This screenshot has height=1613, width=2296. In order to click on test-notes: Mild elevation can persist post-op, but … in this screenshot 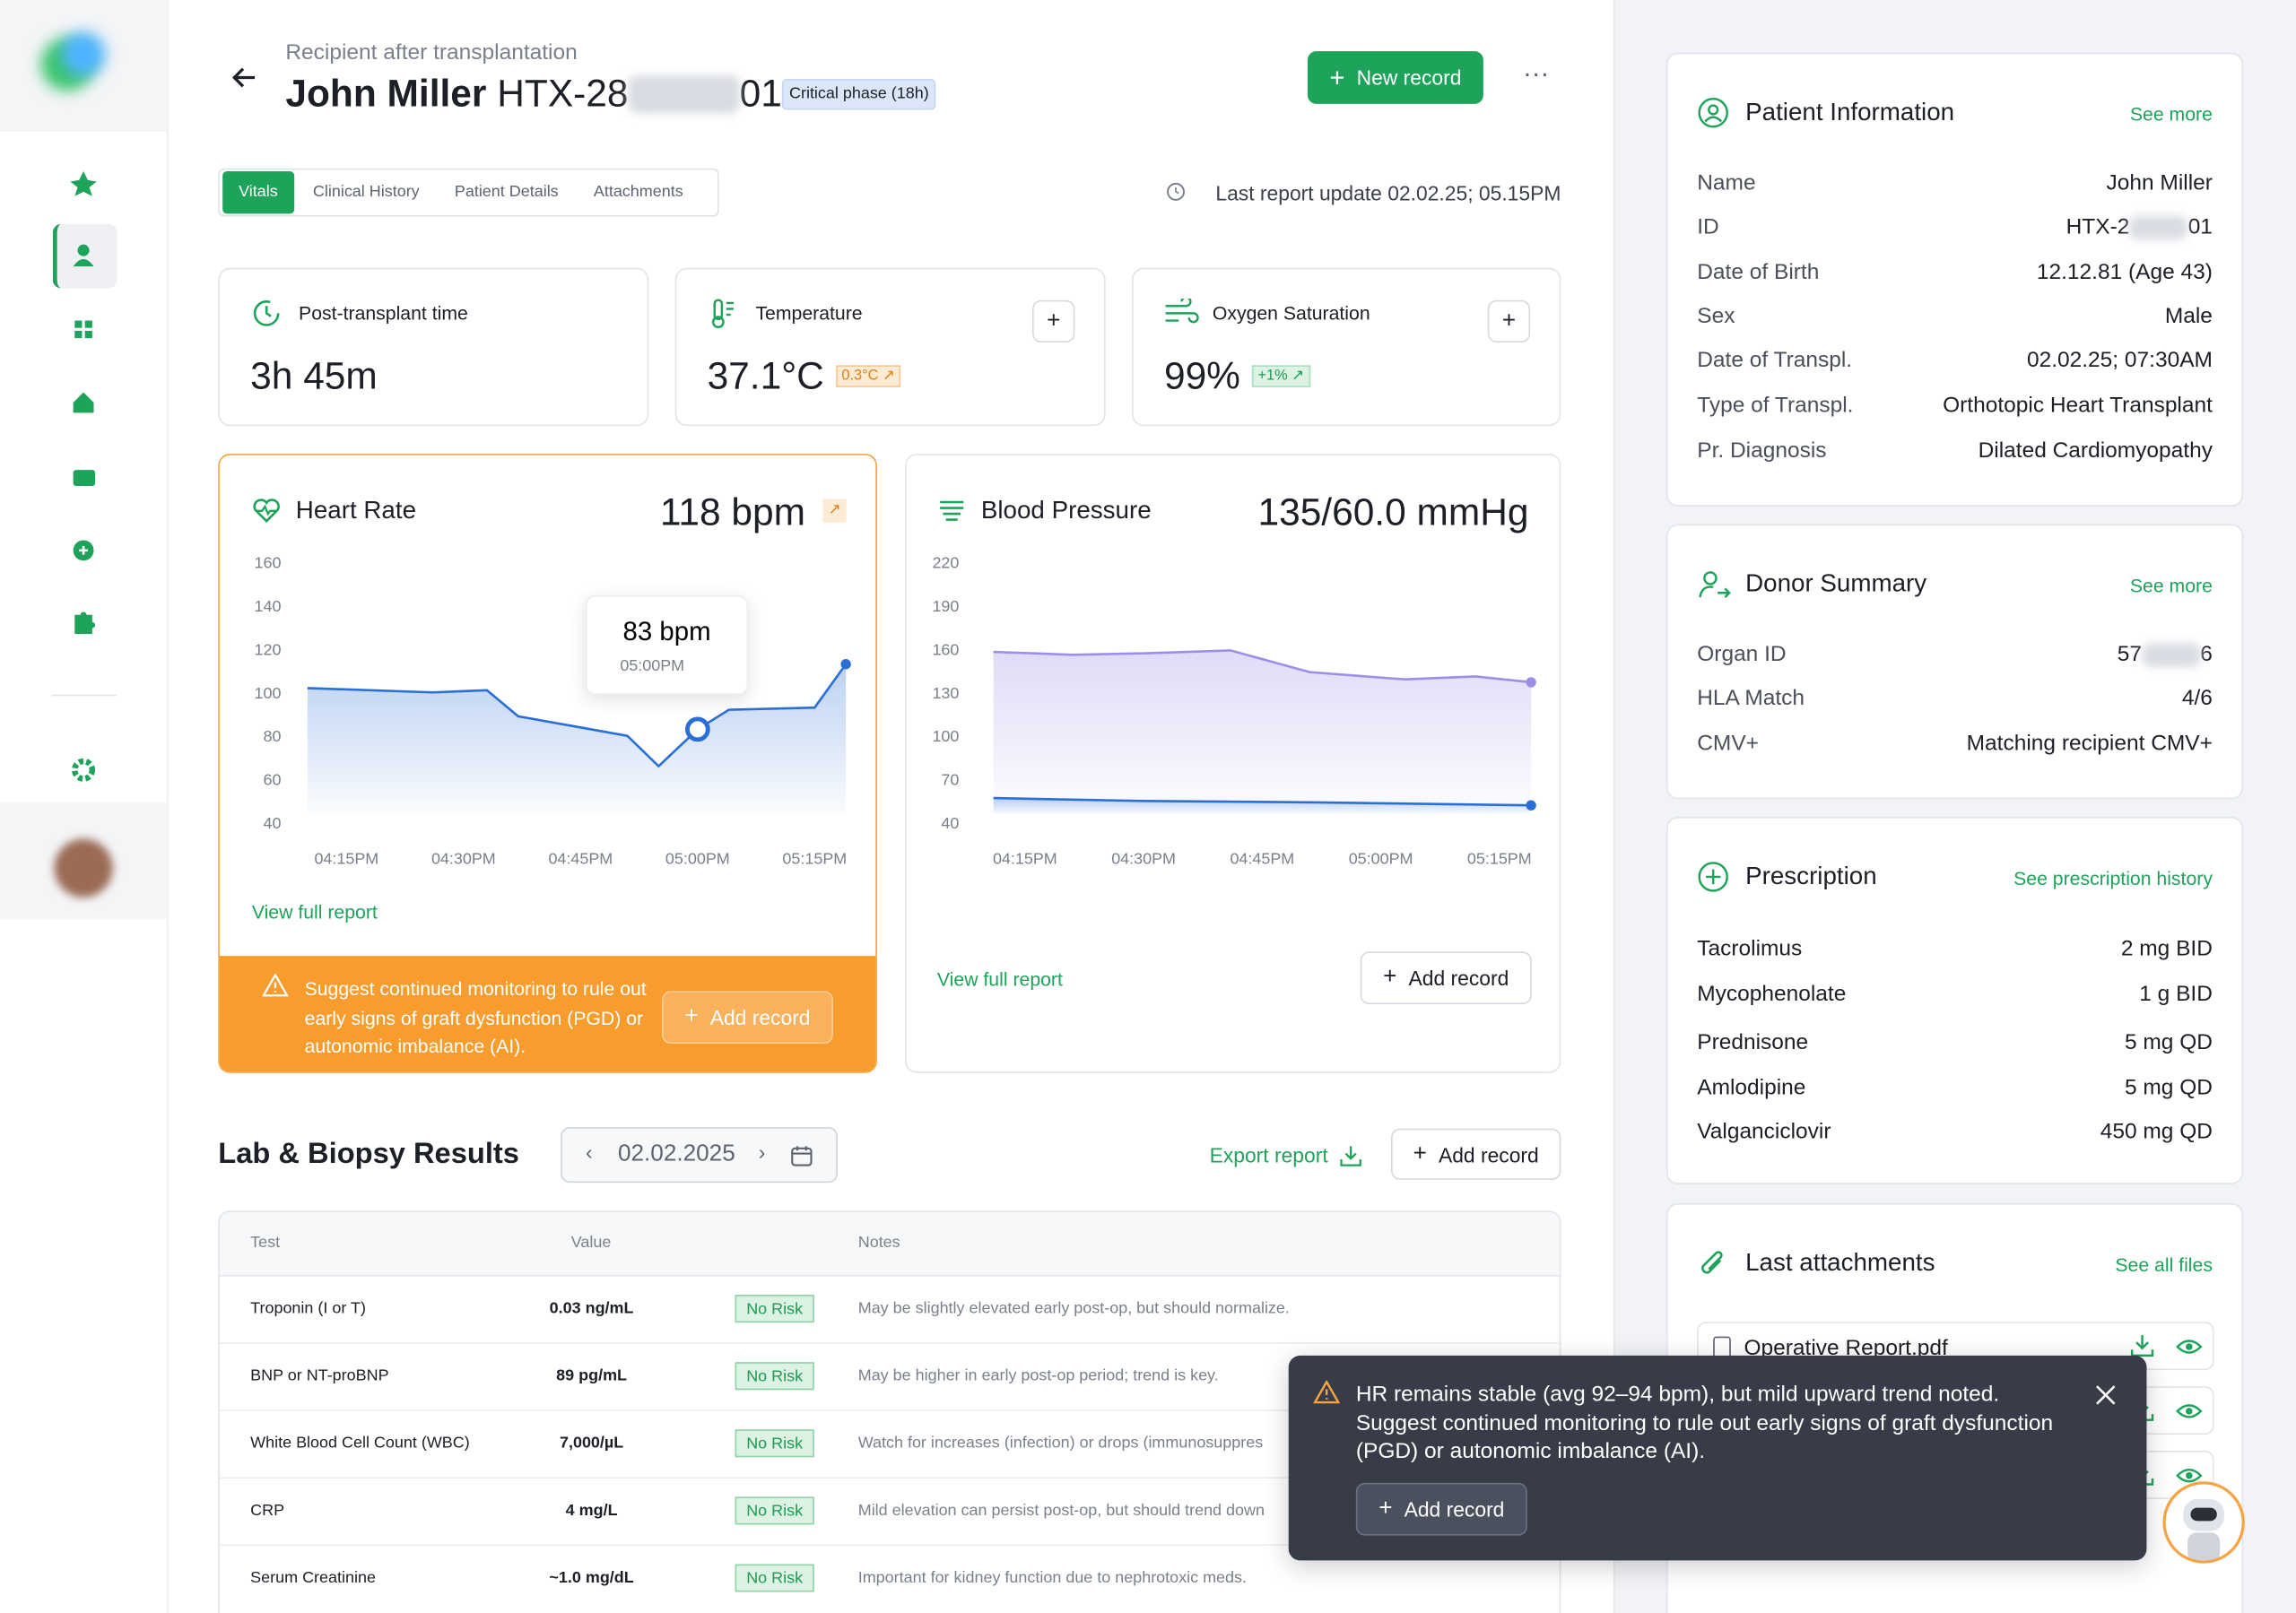, I will do `click(1061, 1511)`.